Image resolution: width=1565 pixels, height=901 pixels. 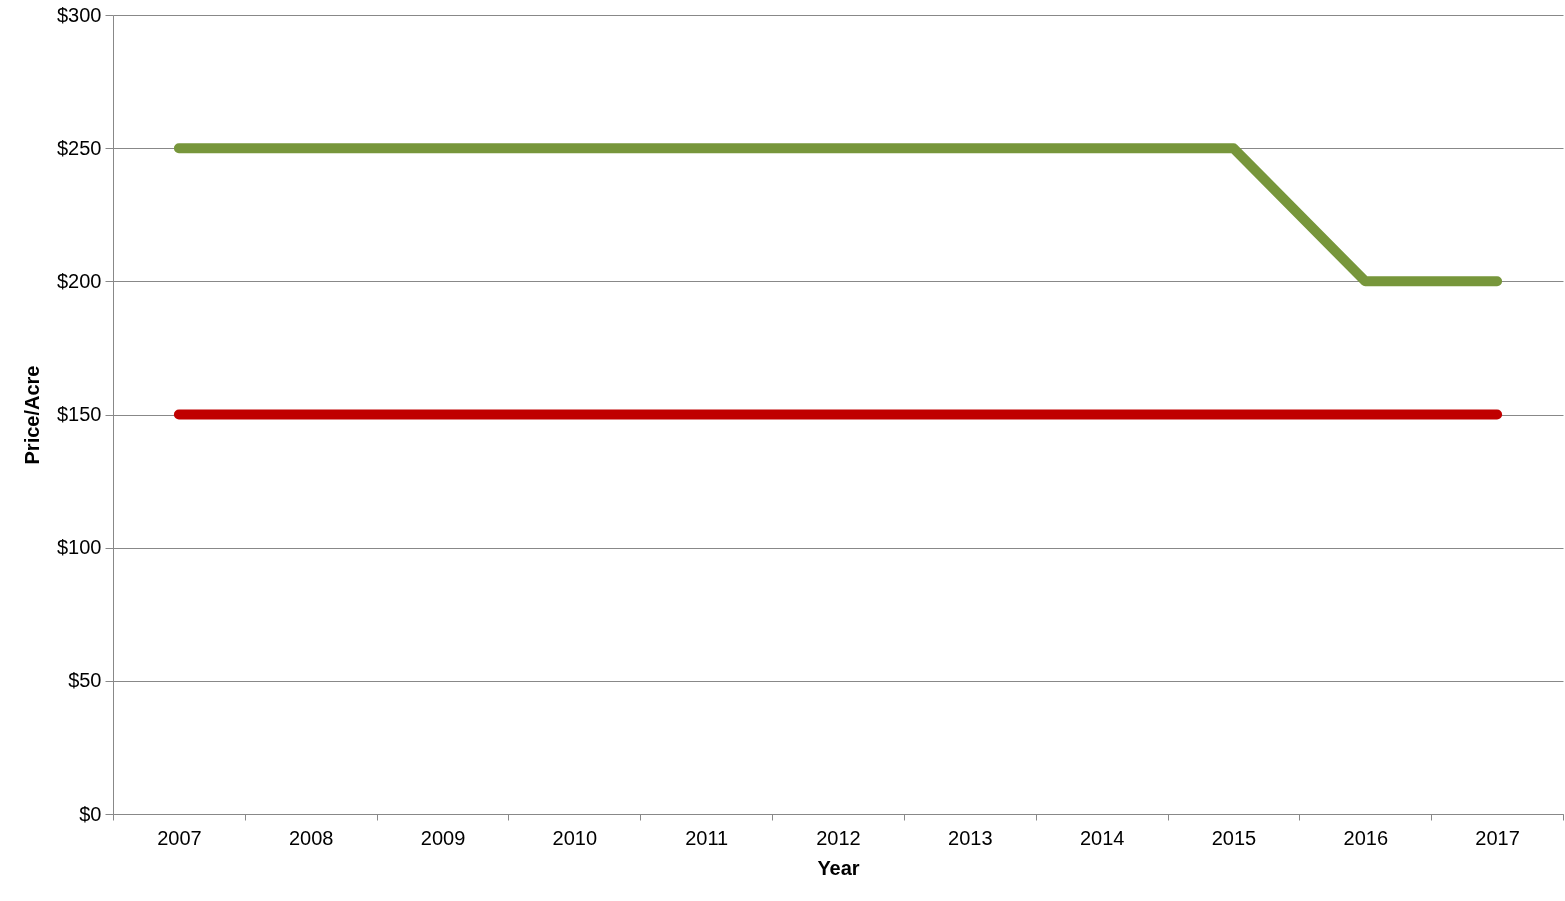 I want to click on x-tick-label: 2011, so click(x=707, y=837).